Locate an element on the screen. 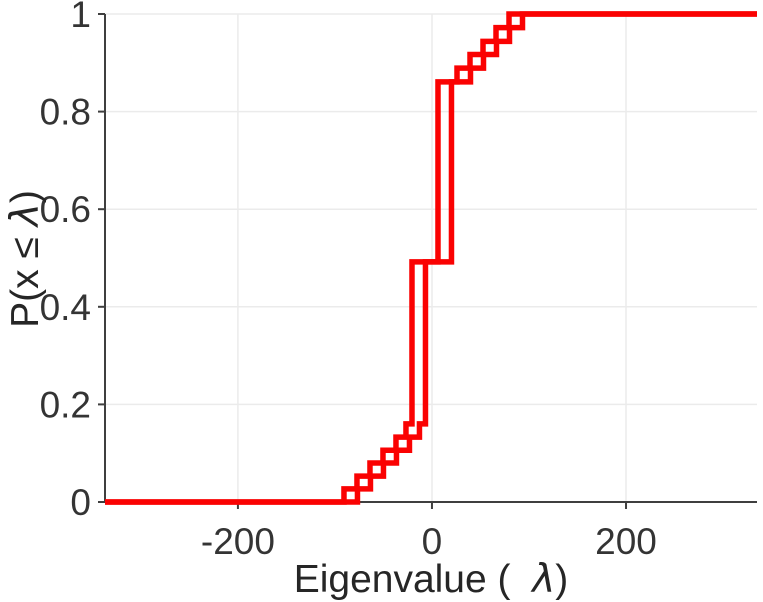 The image size is (763, 602). y-axis-label-text: P(x ≤ is located at coordinates (25, 277).